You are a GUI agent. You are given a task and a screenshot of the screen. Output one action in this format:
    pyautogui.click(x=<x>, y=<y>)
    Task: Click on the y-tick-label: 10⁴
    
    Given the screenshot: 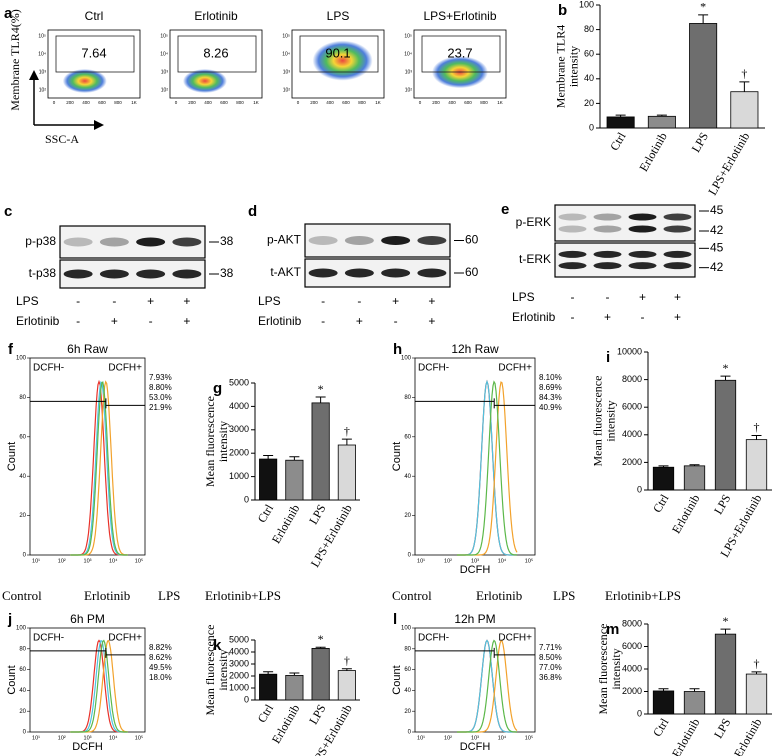 What is the action you would take?
    pyautogui.click(x=408, y=54)
    